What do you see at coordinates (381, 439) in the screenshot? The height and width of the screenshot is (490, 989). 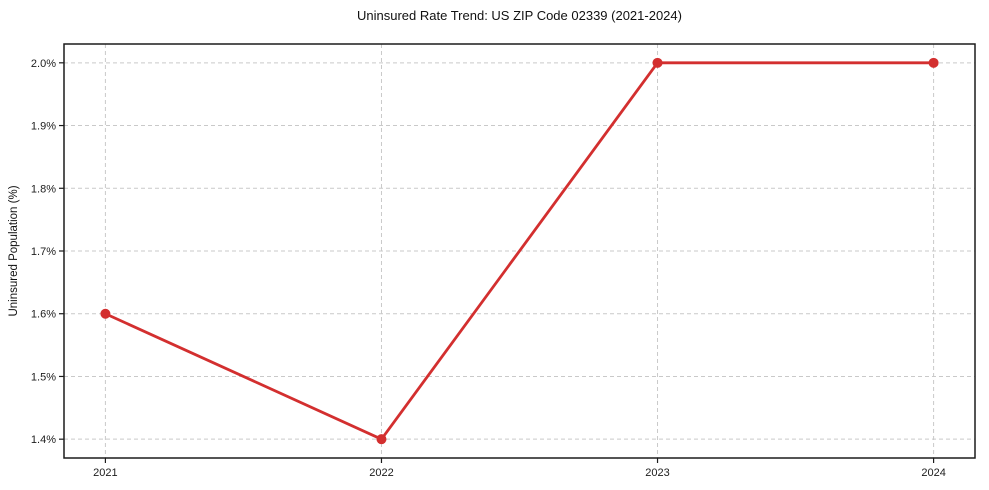 I see `data-point-2022` at bounding box center [381, 439].